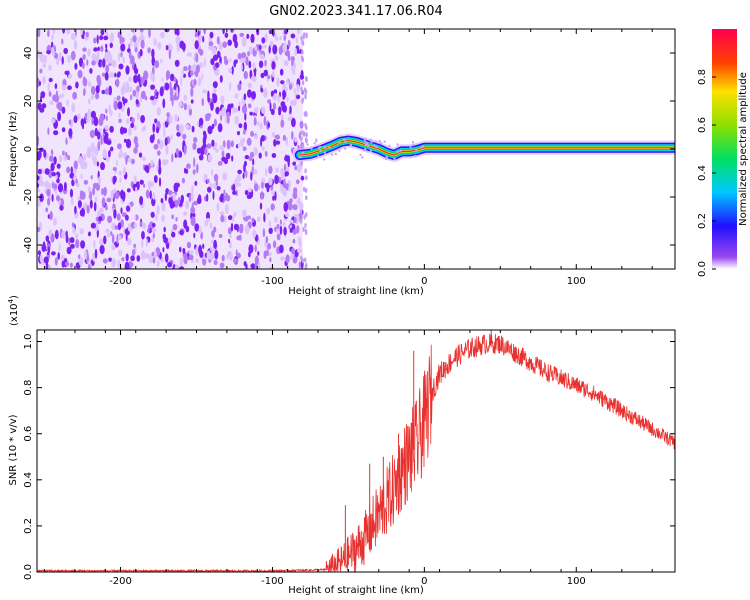 The width and height of the screenshot is (750, 600). Describe the element at coordinates (487, 148) in the screenshot. I see `signal-track-layer` at that location.